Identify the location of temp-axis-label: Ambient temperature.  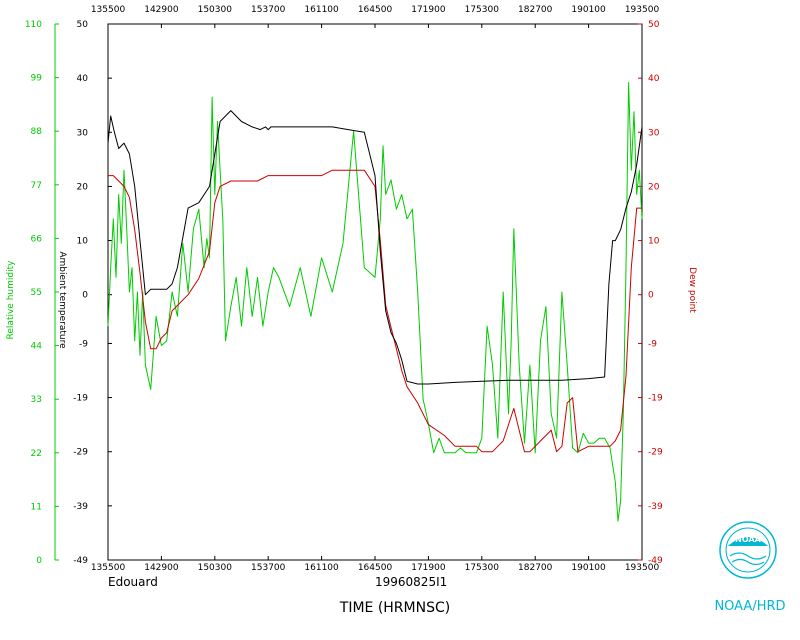
(62, 300).